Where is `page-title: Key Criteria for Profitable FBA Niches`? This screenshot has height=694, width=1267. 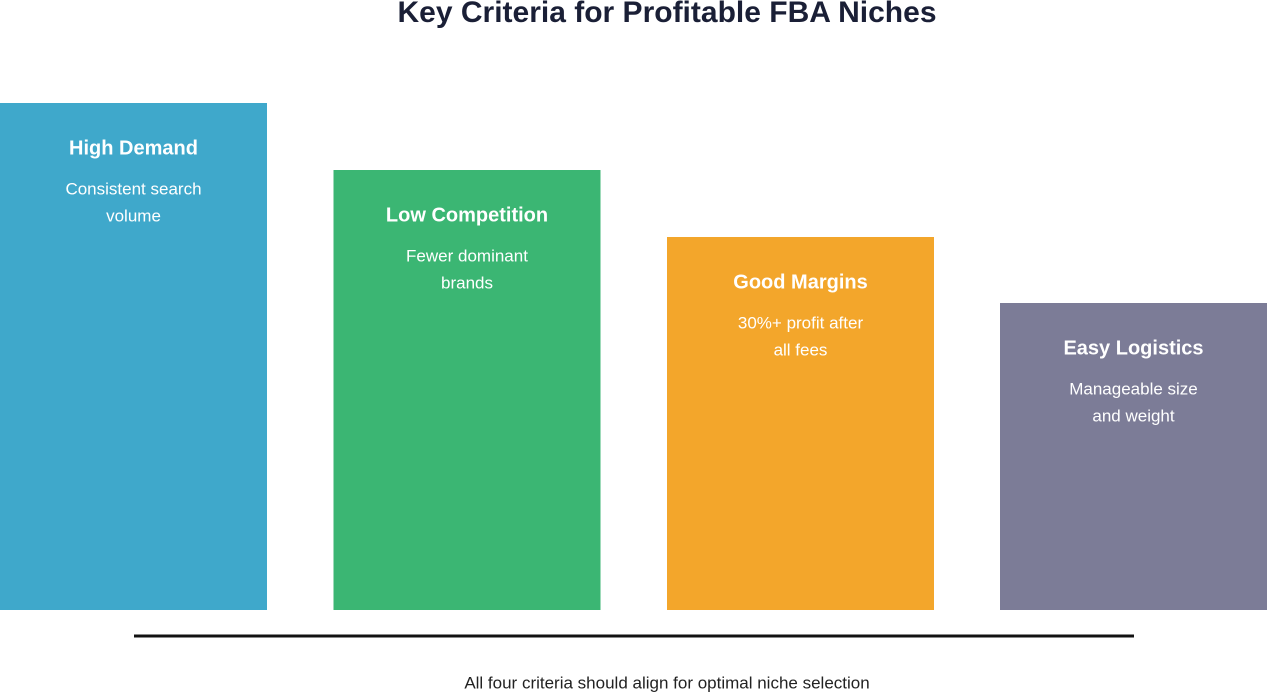
page-title: Key Criteria for Profitable FBA Niches is located at coordinates (666, 14).